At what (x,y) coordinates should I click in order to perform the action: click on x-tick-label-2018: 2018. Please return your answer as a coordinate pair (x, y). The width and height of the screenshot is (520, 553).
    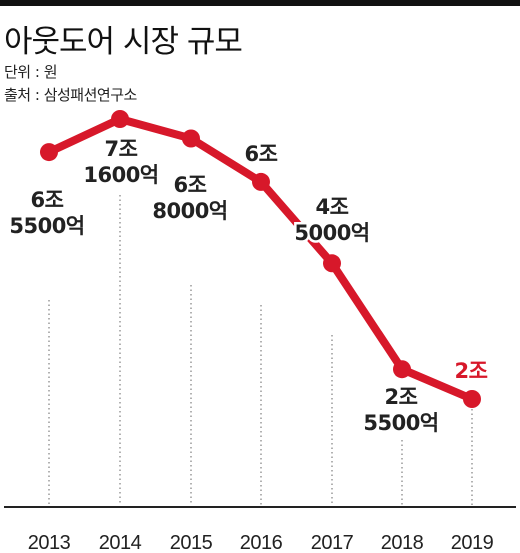
    Looking at the image, I should click on (402, 542).